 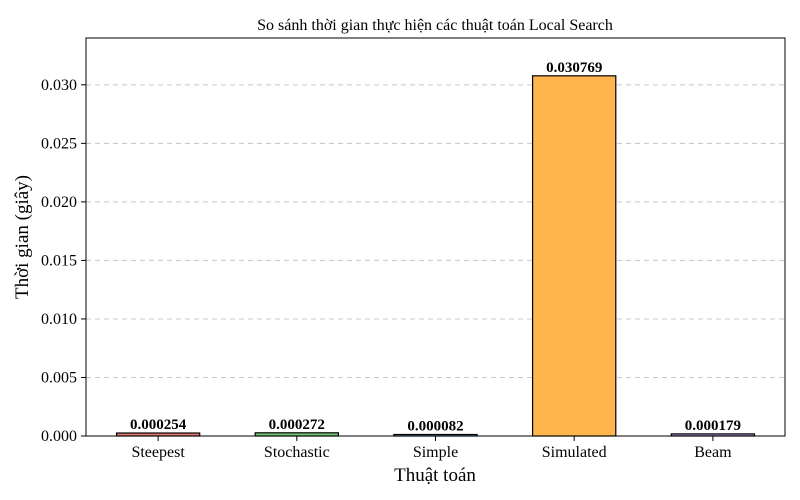 I want to click on y-axis-label: Thời gian (giây), so click(x=22, y=237).